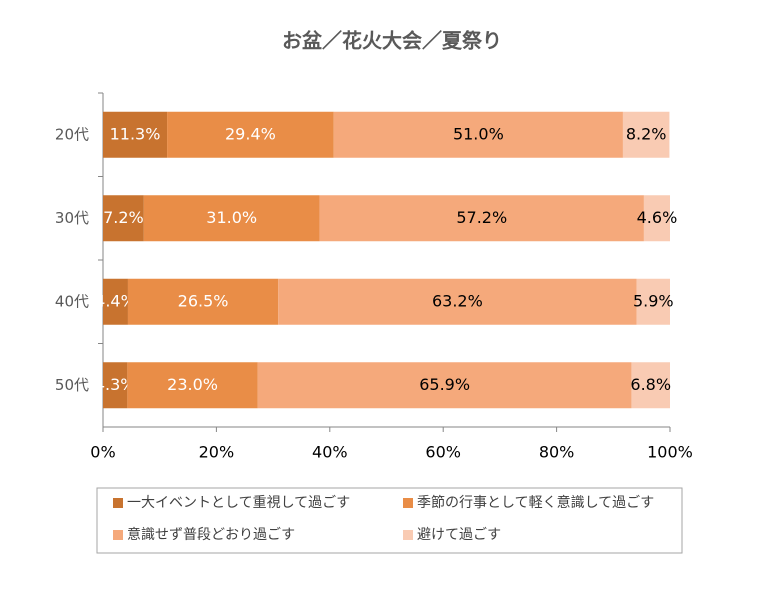 The height and width of the screenshot is (613, 767). Describe the element at coordinates (557, 452) in the screenshot. I see `x-tick-label: 80%` at that location.